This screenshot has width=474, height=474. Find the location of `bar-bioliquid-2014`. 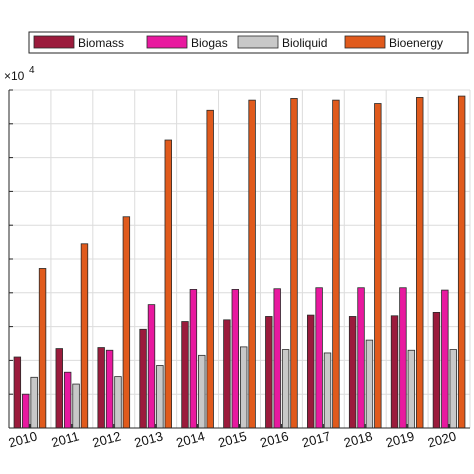

bar-bioliquid-2014 is located at coordinates (202, 391).